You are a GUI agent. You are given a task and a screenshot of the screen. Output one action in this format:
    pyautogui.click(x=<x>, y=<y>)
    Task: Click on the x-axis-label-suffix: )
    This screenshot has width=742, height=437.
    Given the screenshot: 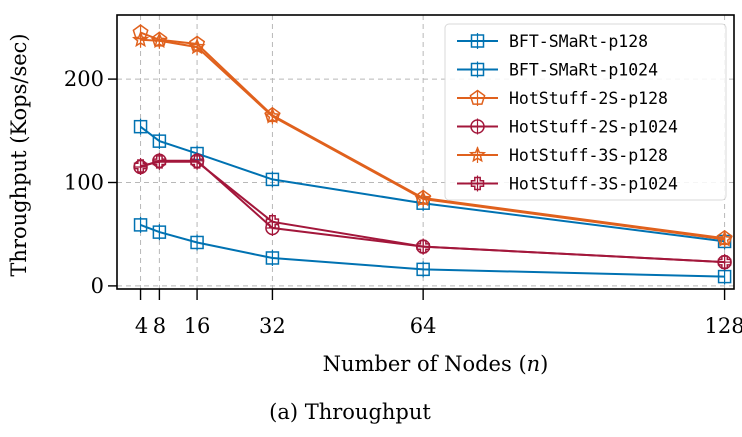 What is the action you would take?
    pyautogui.click(x=544, y=364)
    